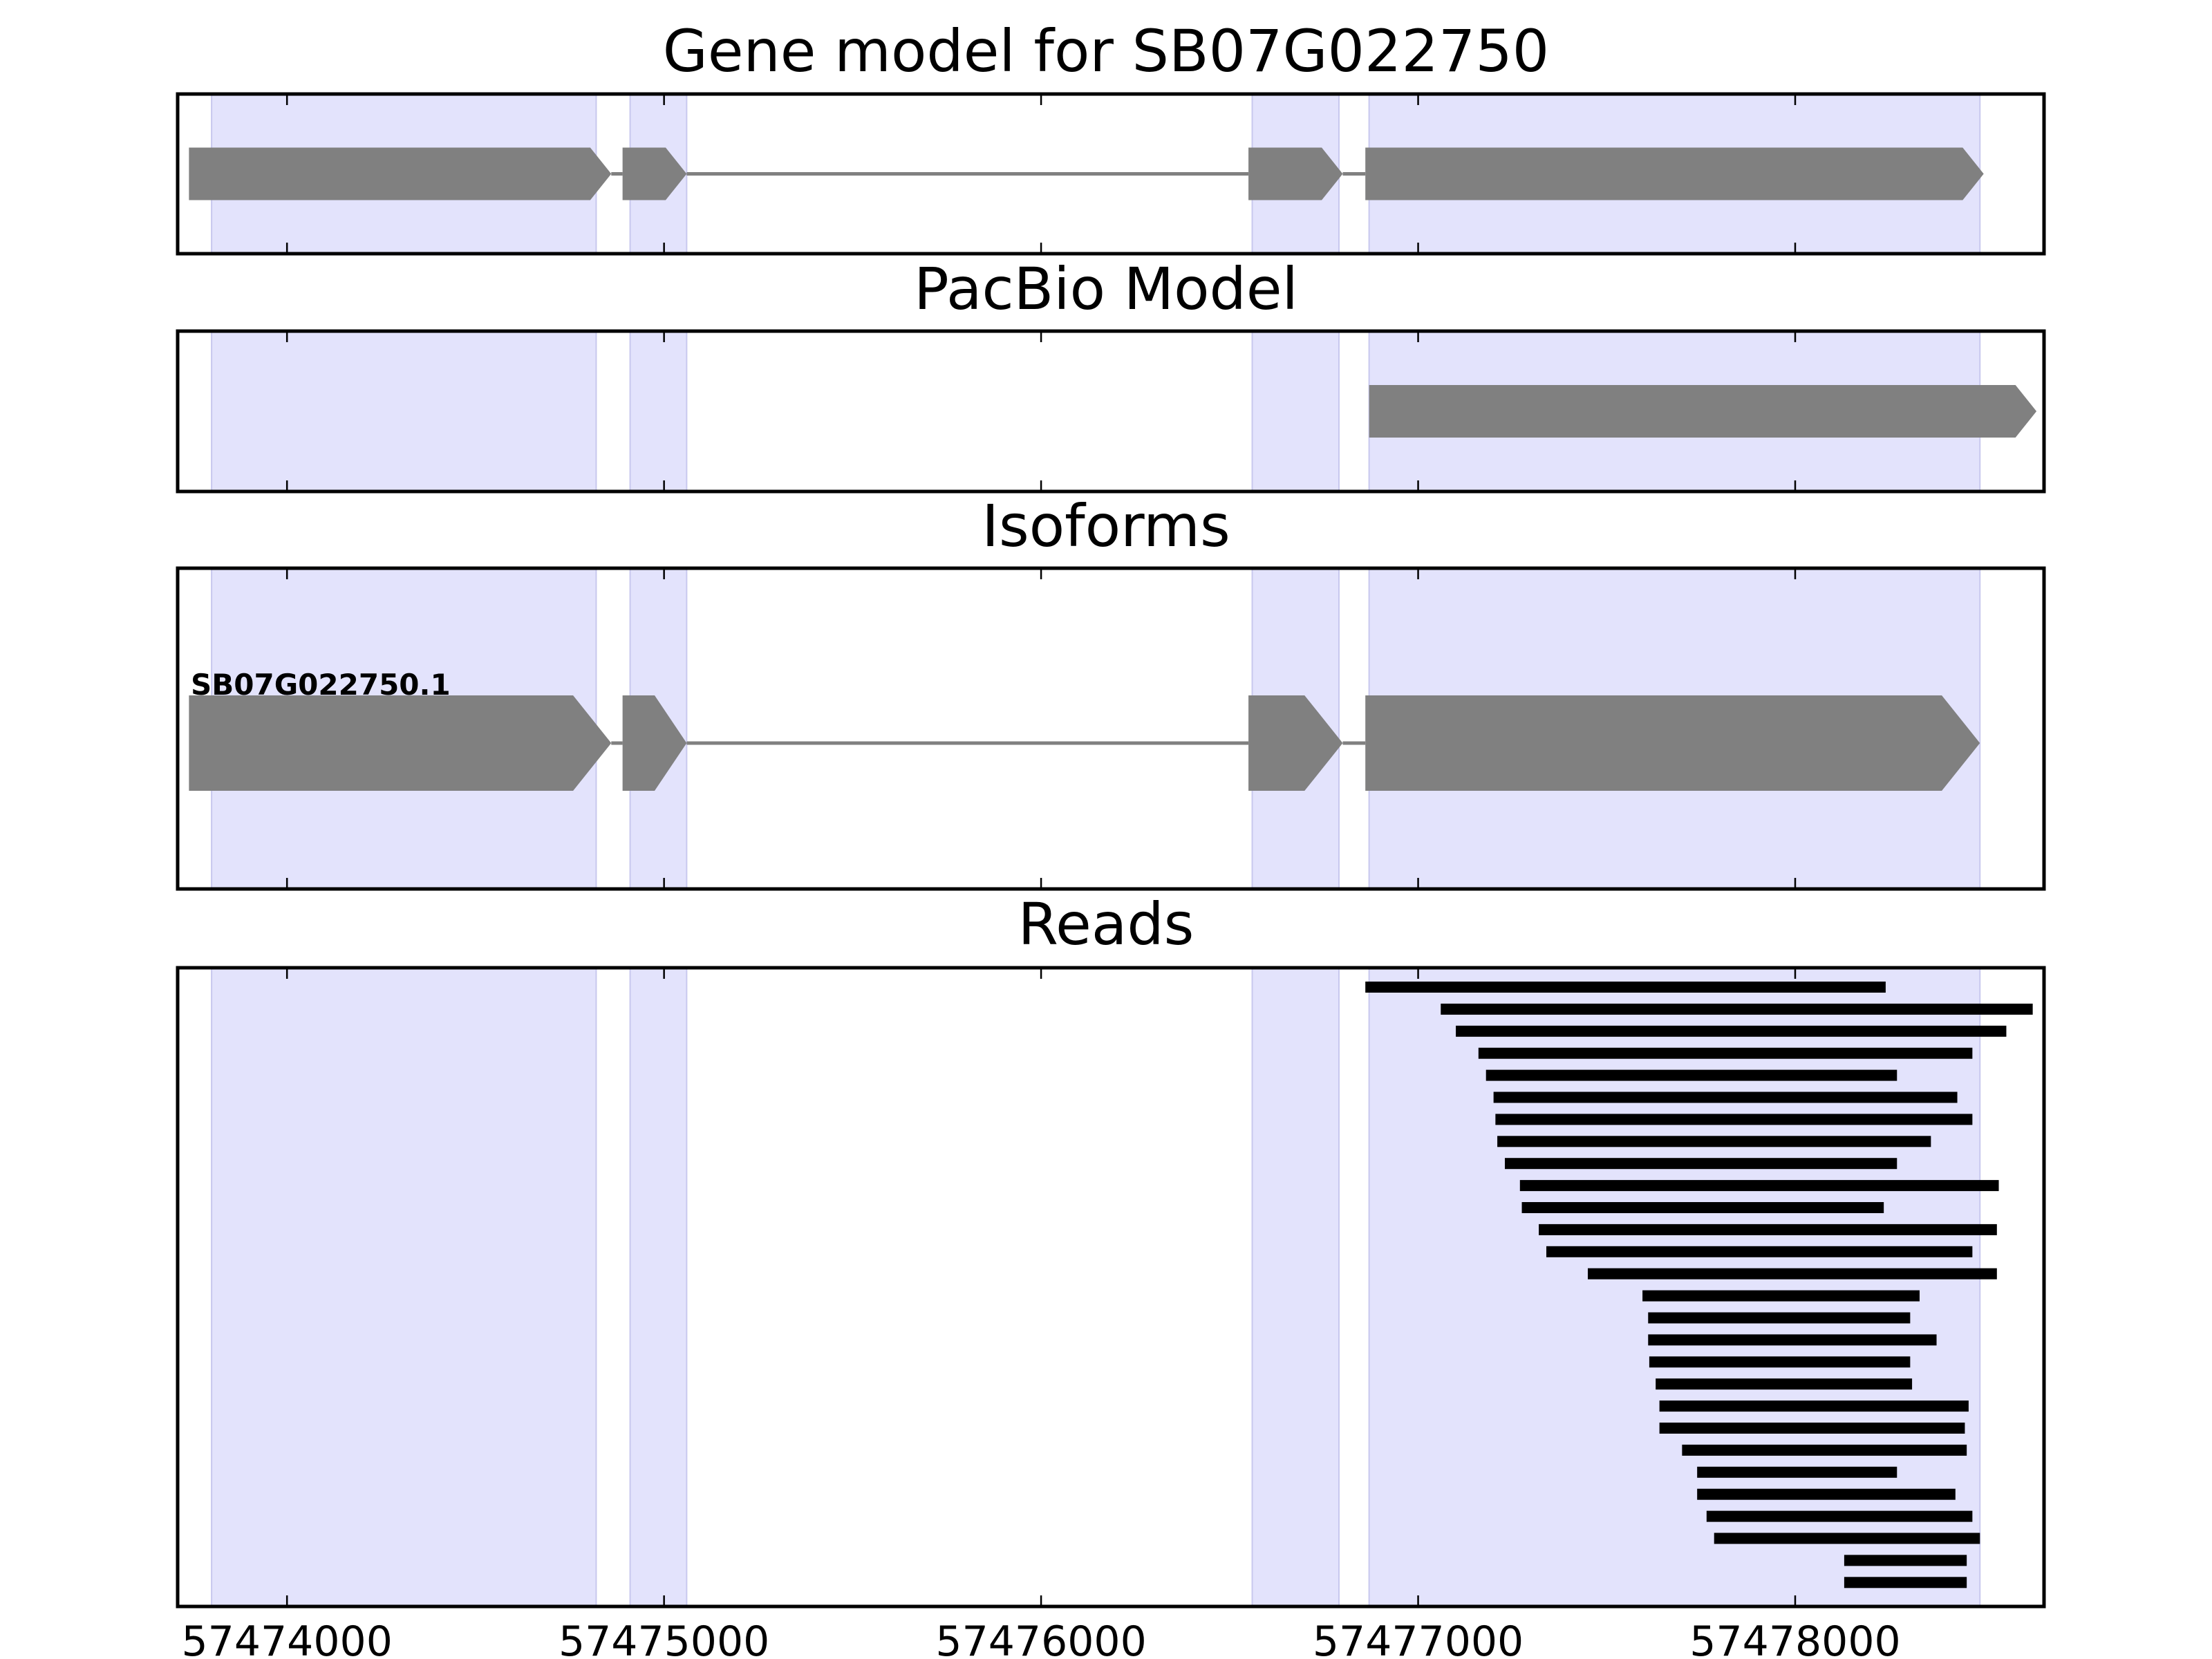 The height and width of the screenshot is (1659, 2212). I want to click on pacbio-model-panel, so click(1111, 412).